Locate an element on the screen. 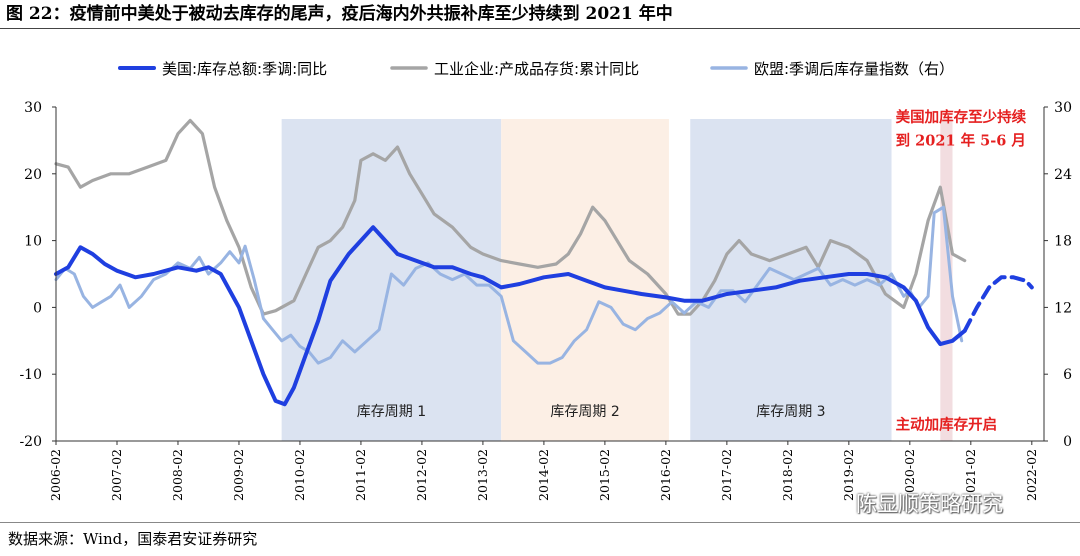  region-label-1: 库存周期 1 is located at coordinates (391, 412).